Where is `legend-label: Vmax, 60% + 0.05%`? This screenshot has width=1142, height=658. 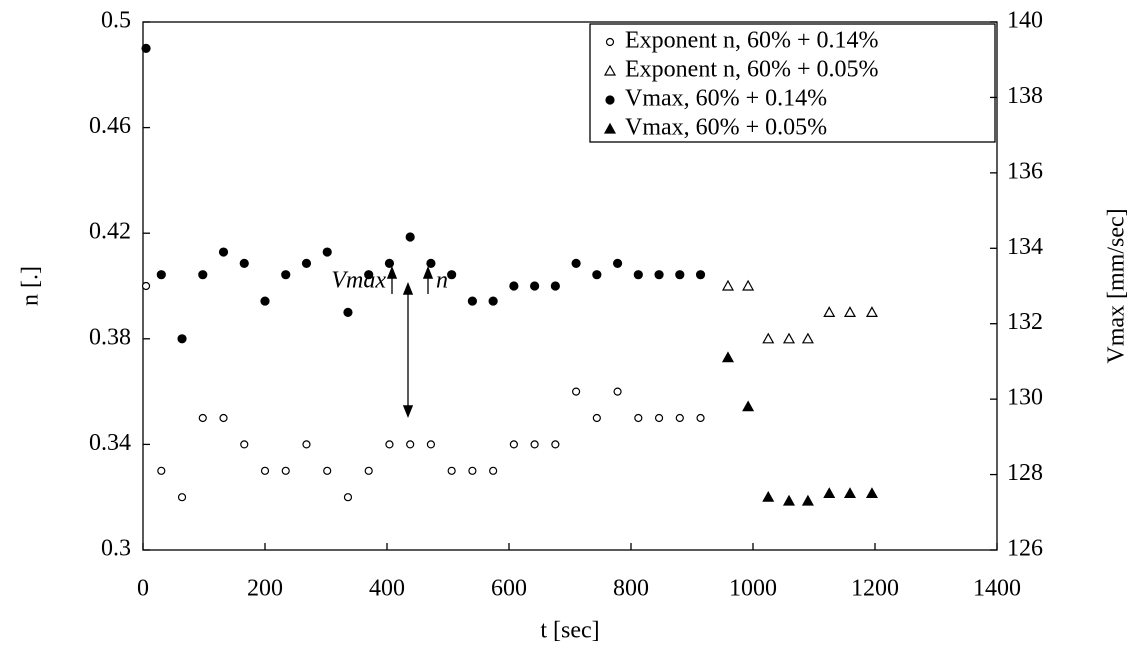
legend-label: Vmax, 60% + 0.05% is located at coordinates (726, 128).